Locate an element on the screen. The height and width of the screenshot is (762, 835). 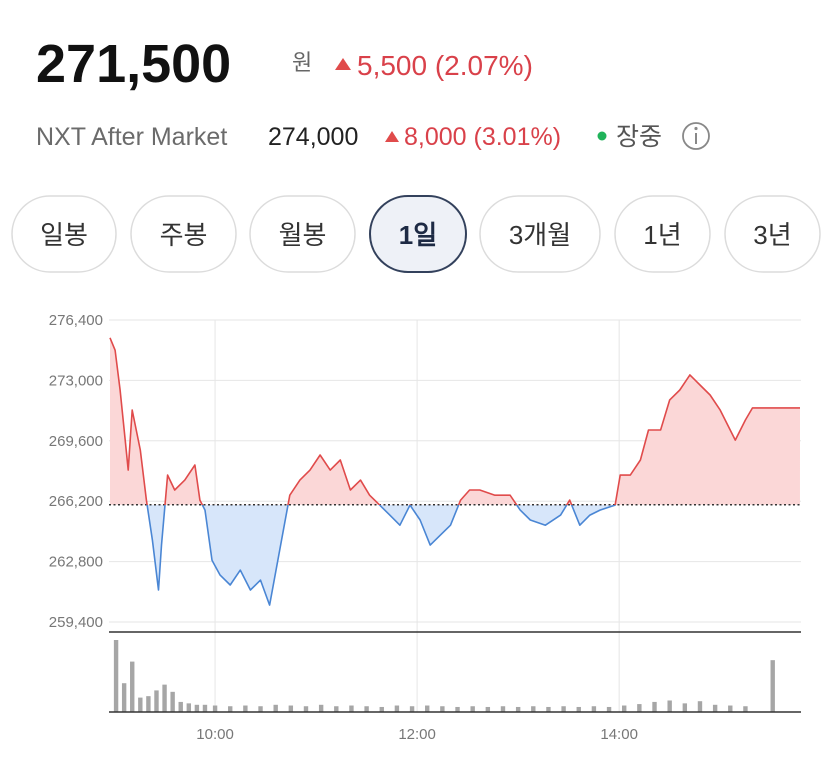
tab-label: 3개월 is located at coordinates (540, 235).